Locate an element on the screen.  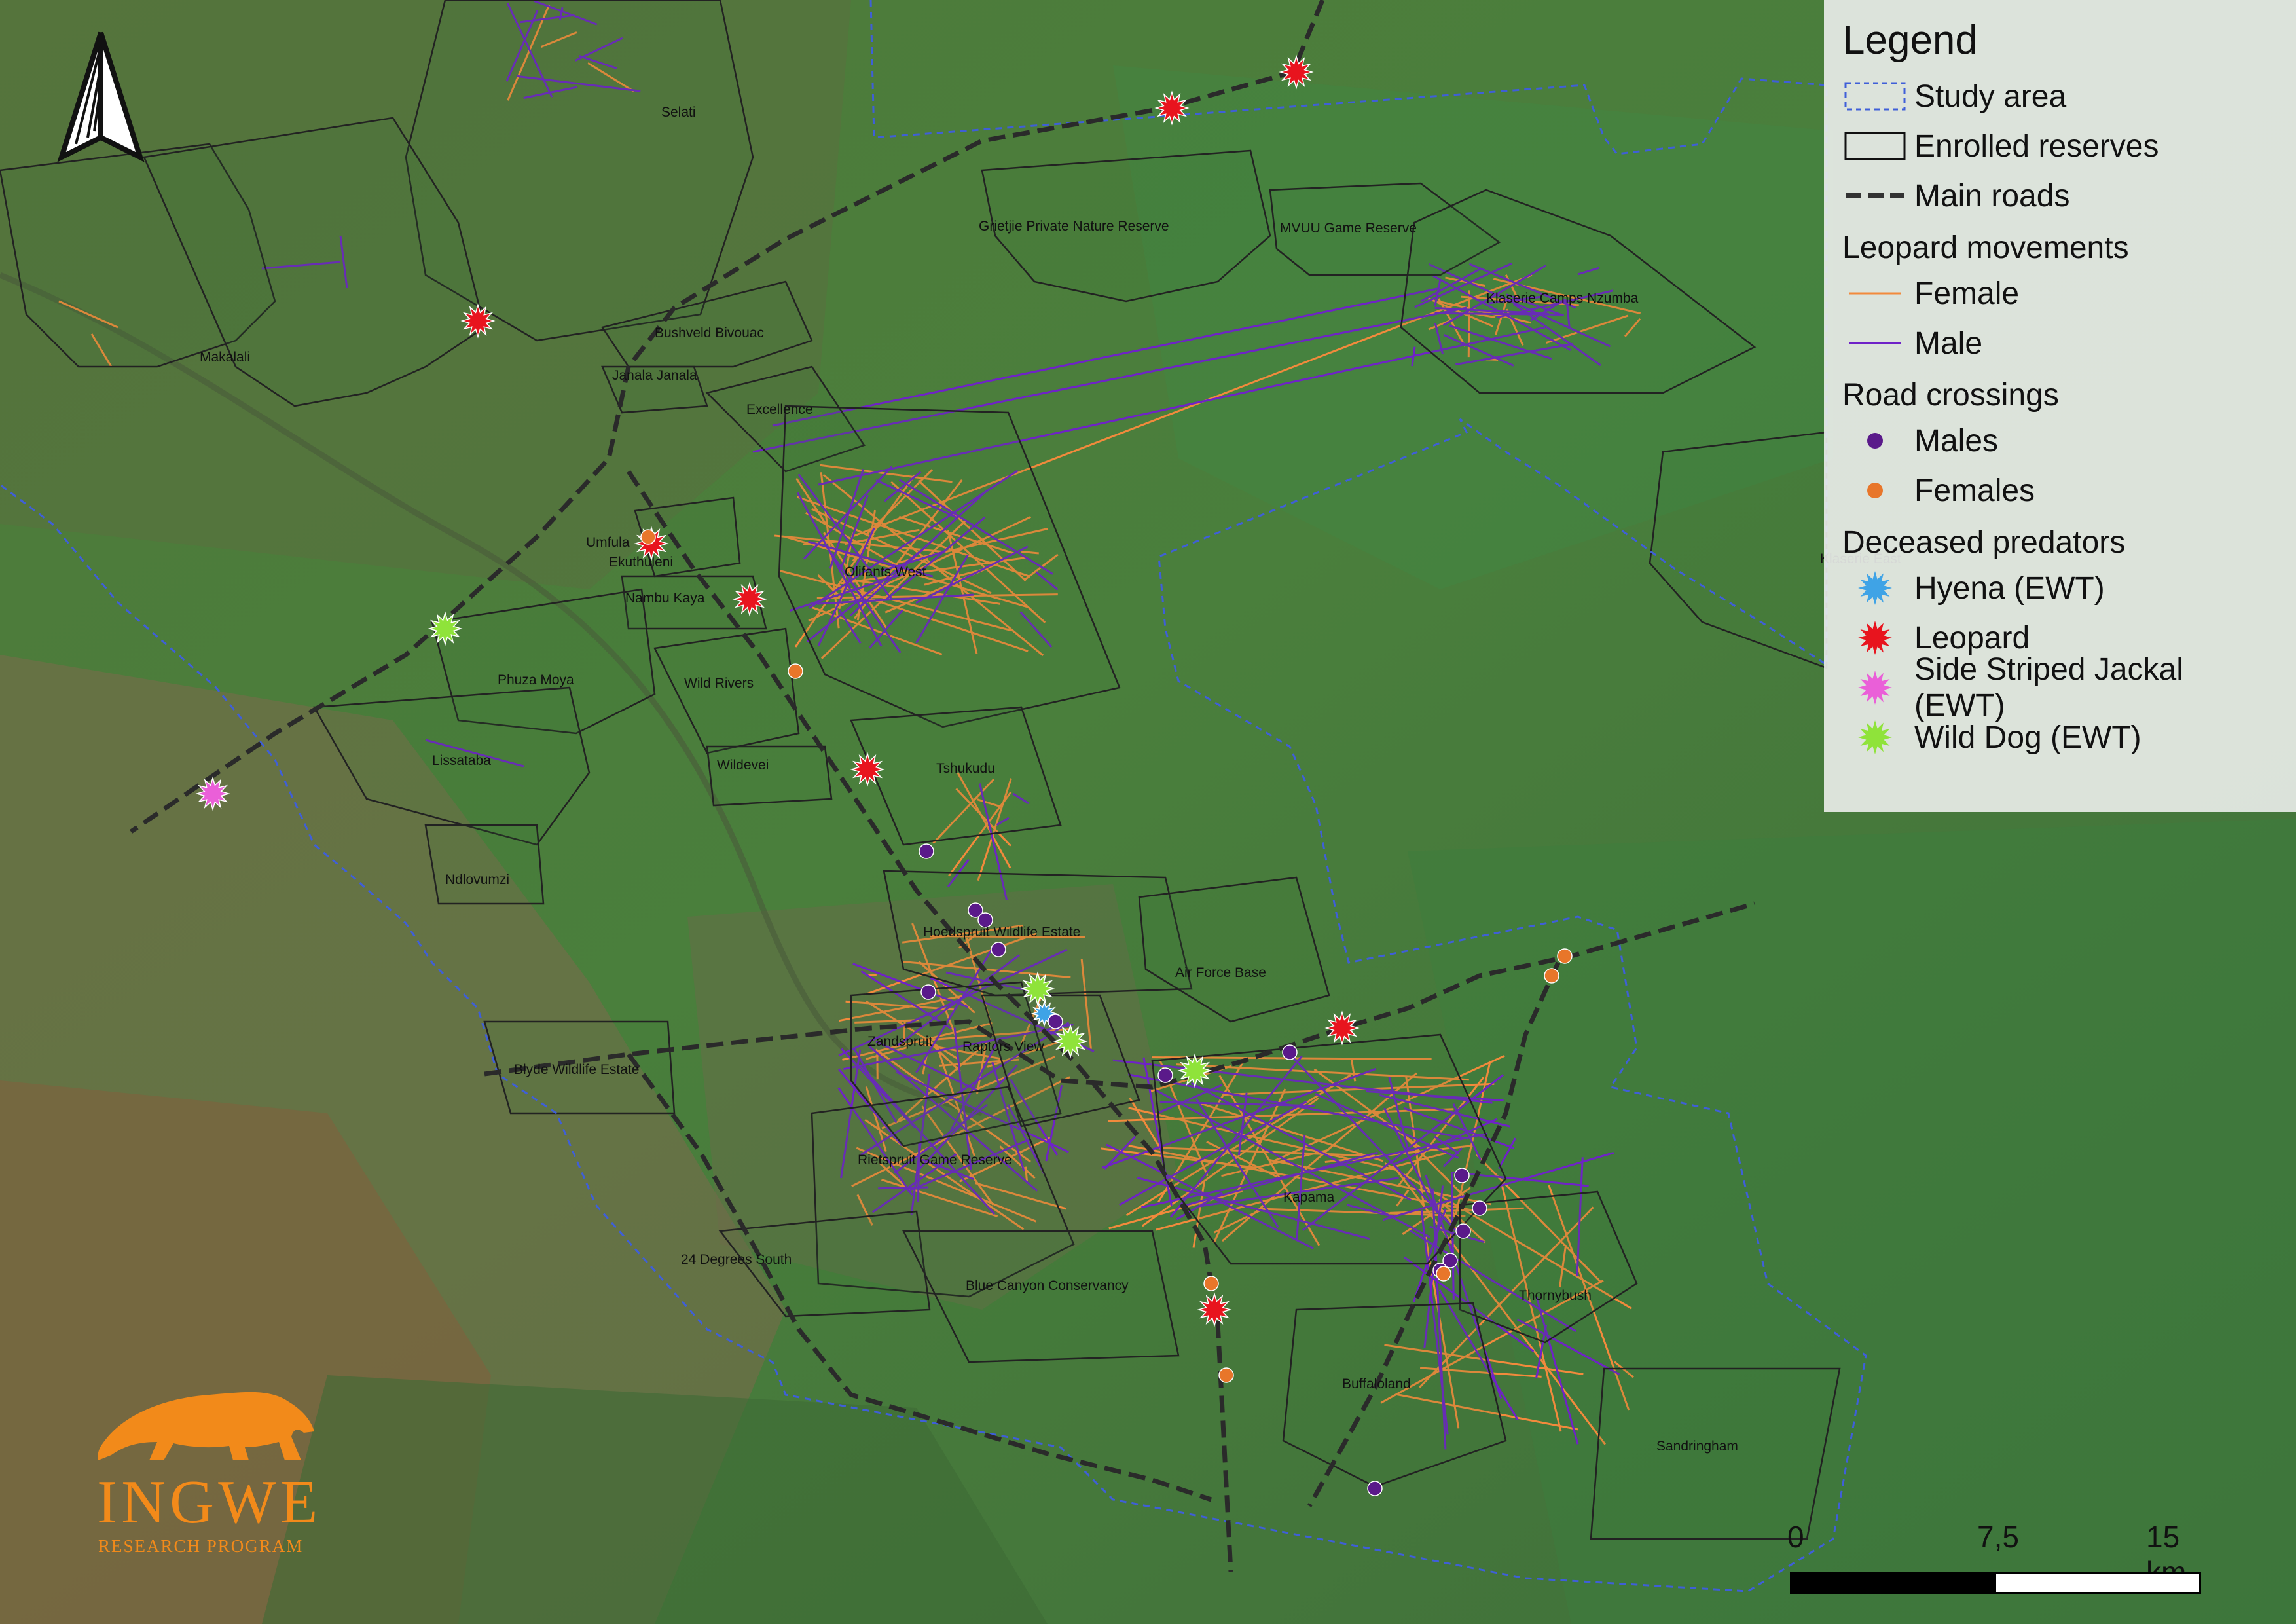
reserve-label: Tshukudu is located at coordinates (965, 768).